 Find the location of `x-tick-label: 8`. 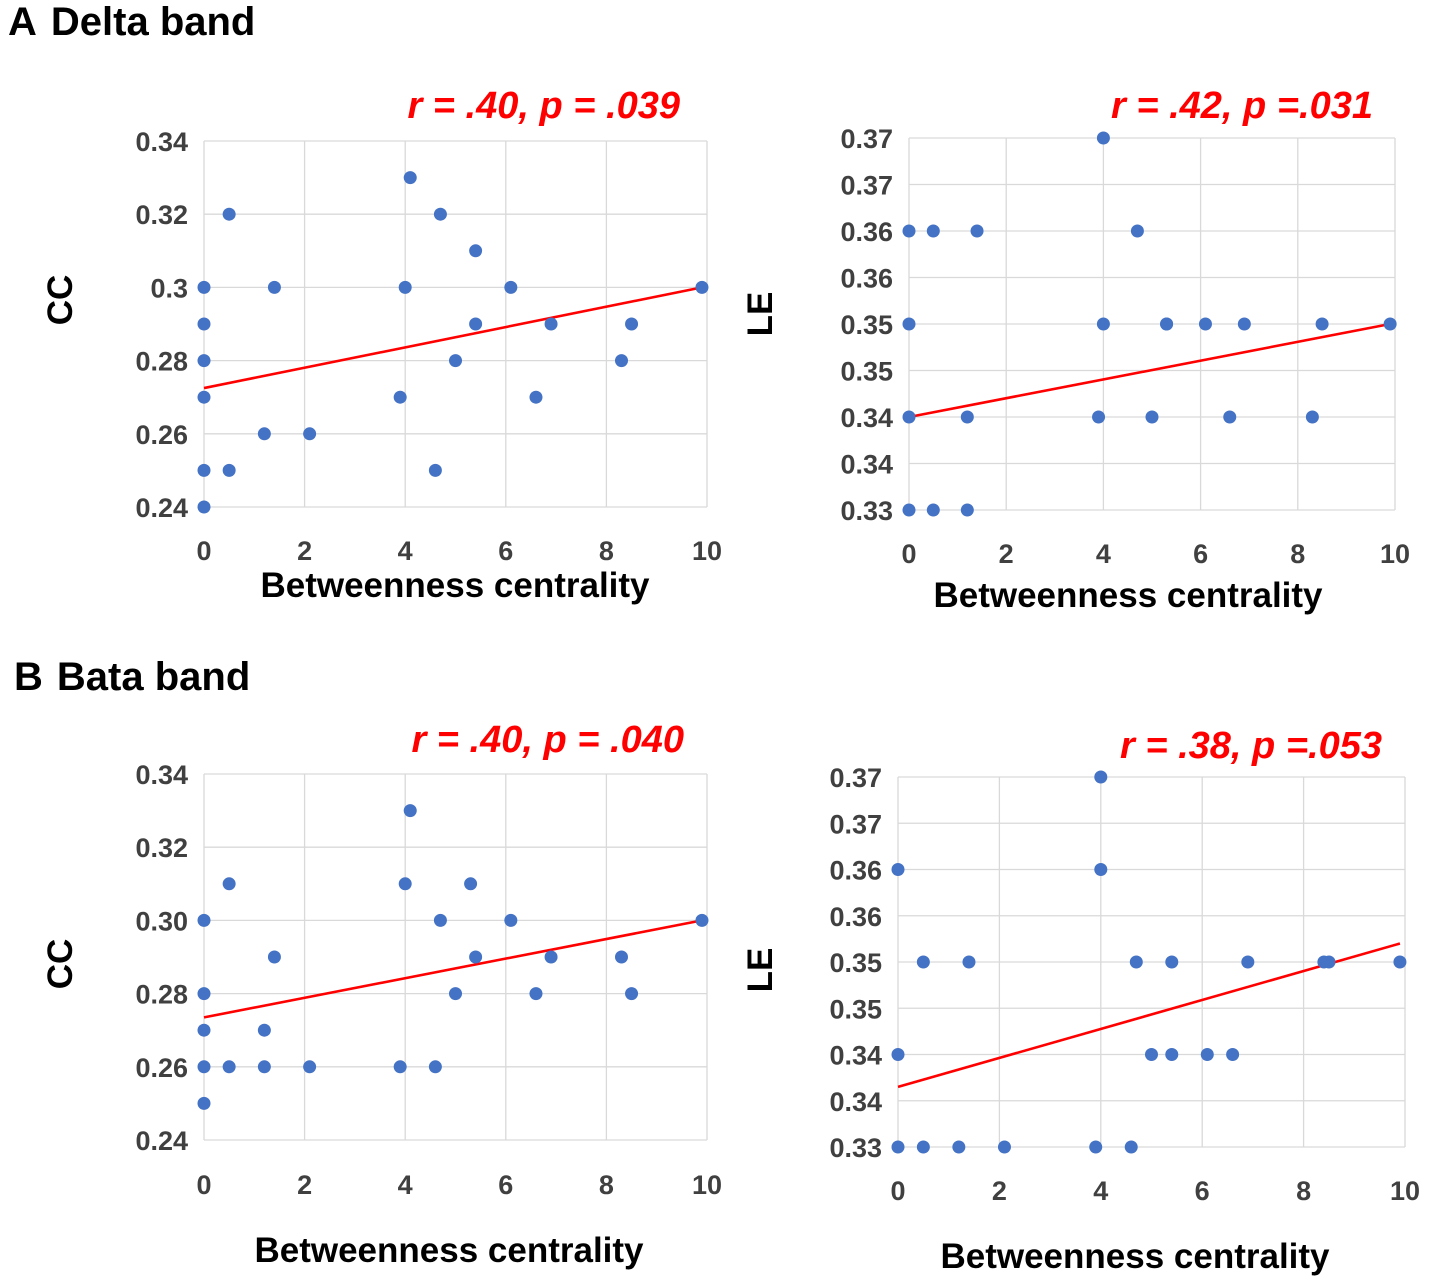

x-tick-label: 8 is located at coordinates (1297, 554).